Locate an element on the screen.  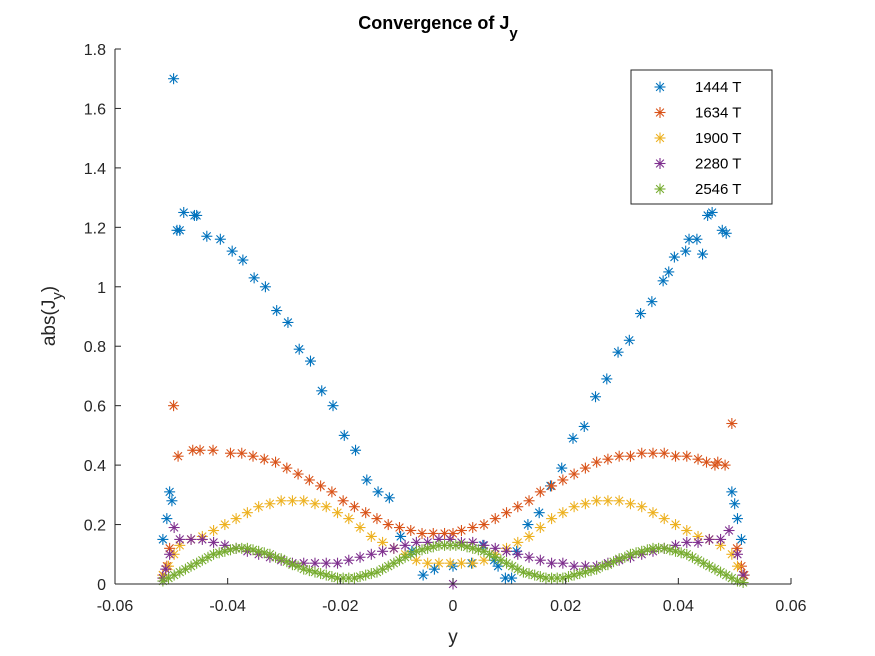
legend-box is located at coordinates (701, 137).